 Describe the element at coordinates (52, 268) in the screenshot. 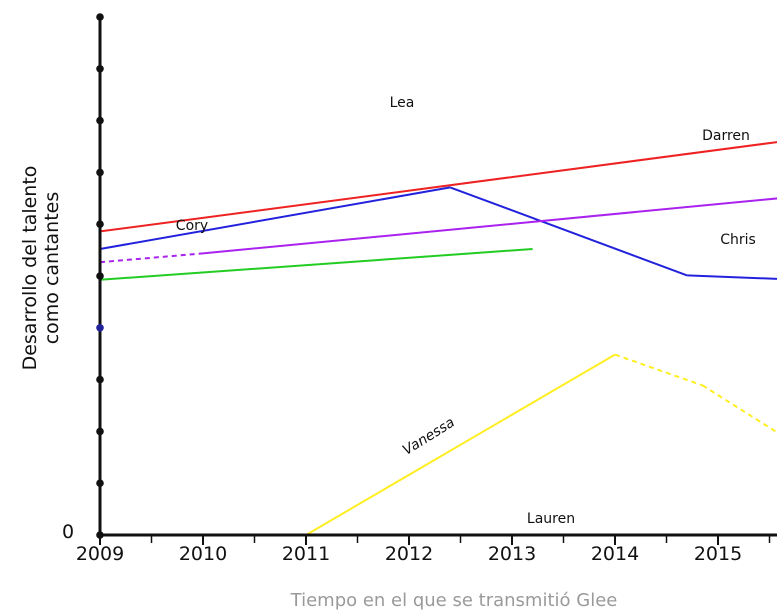

I see `y-axis-title-line-2: como cantantes` at that location.